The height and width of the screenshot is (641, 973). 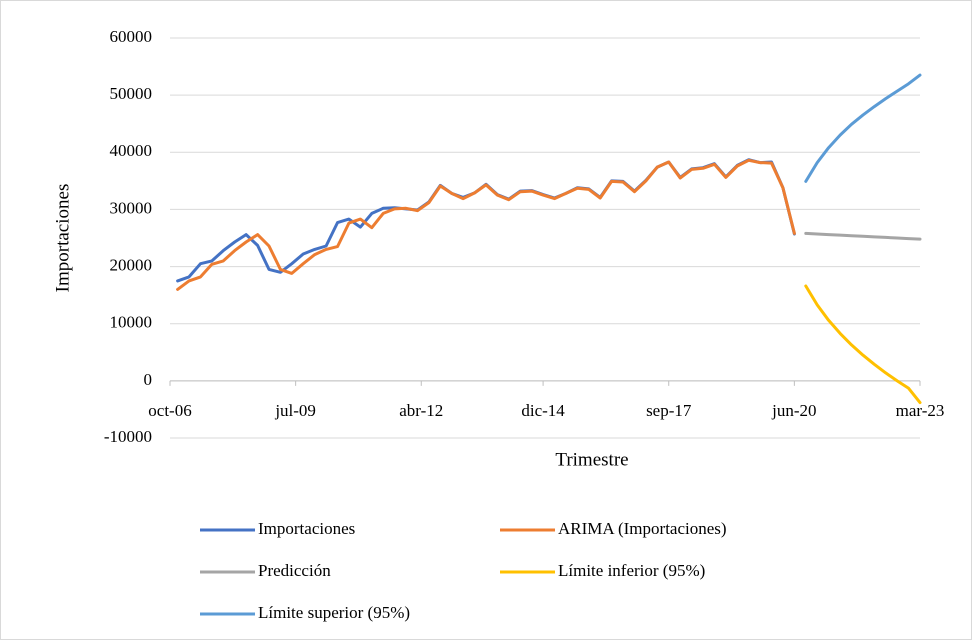 What do you see at coordinates (131, 322) in the screenshot?
I see `y-tick-label: 10000` at bounding box center [131, 322].